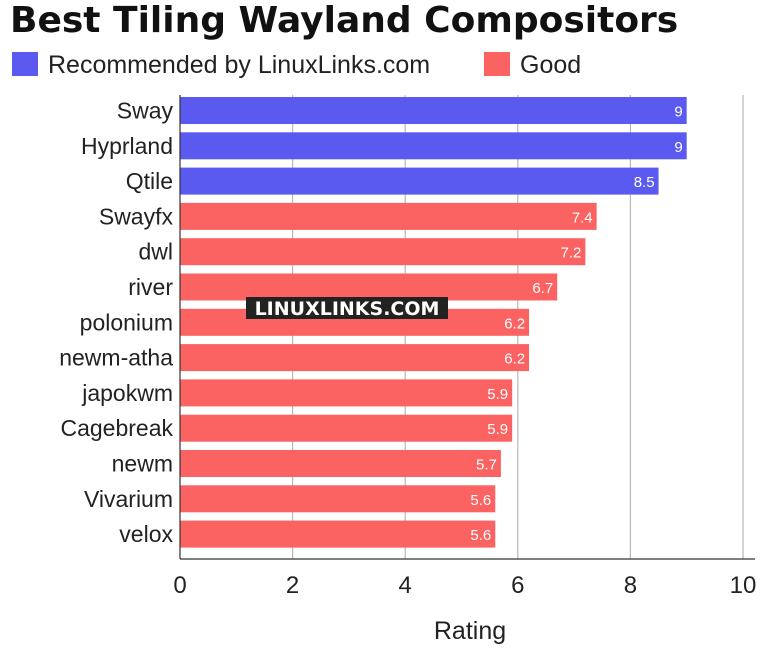 The width and height of the screenshot is (768, 651). What do you see at coordinates (116, 428) in the screenshot?
I see `category-label: Cagebreak` at bounding box center [116, 428].